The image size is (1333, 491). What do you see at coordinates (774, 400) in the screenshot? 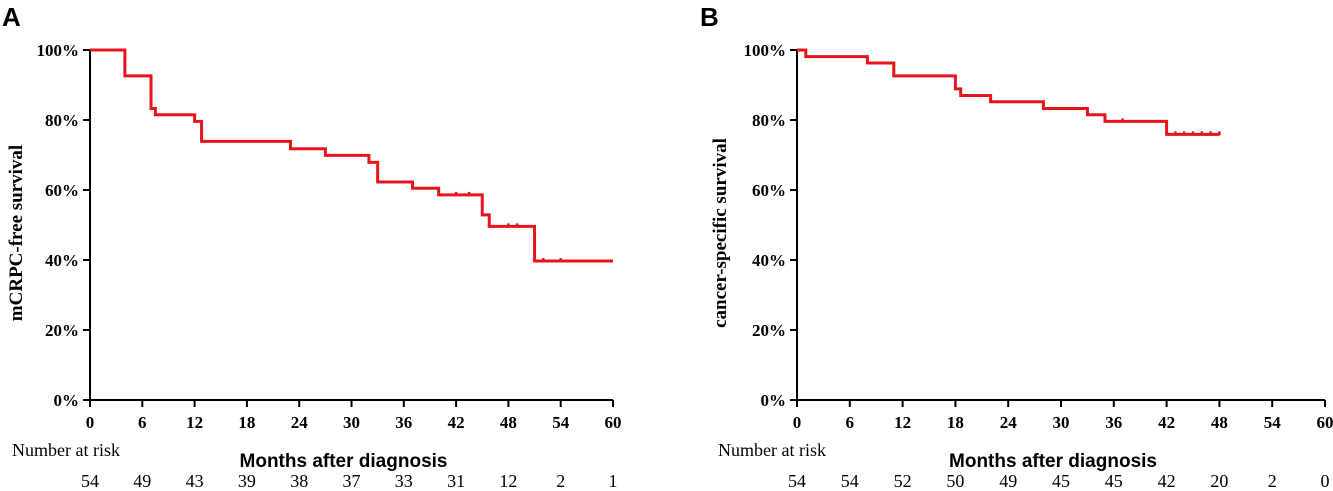
I see `panel-b-y-tick-label: 0%` at bounding box center [774, 400].